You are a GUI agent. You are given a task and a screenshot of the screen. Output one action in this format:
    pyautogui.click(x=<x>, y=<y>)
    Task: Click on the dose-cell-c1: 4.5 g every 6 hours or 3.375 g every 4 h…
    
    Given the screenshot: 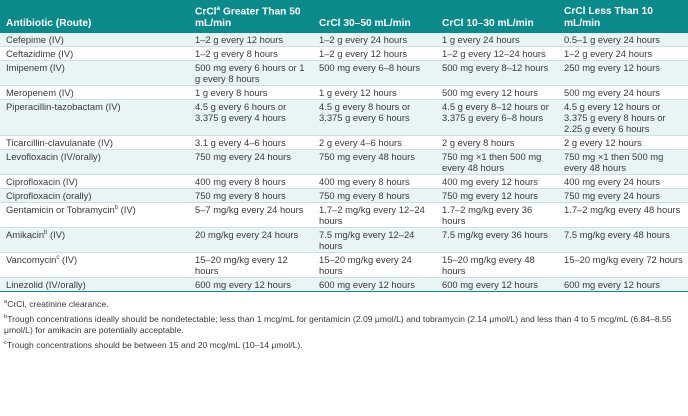 What is the action you would take?
    pyautogui.click(x=251, y=117)
    